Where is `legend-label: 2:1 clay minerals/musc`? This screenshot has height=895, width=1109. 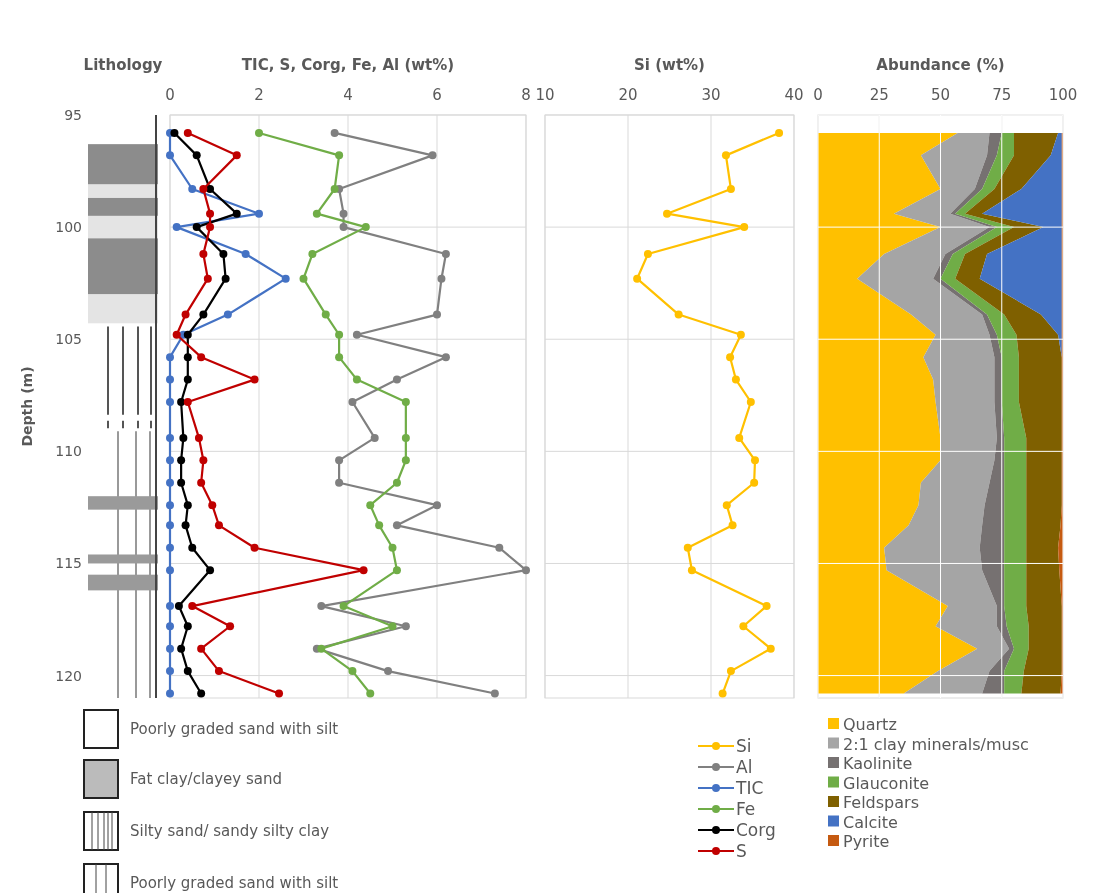
legend-label: 2:1 clay minerals/musc is located at coordinates (936, 744).